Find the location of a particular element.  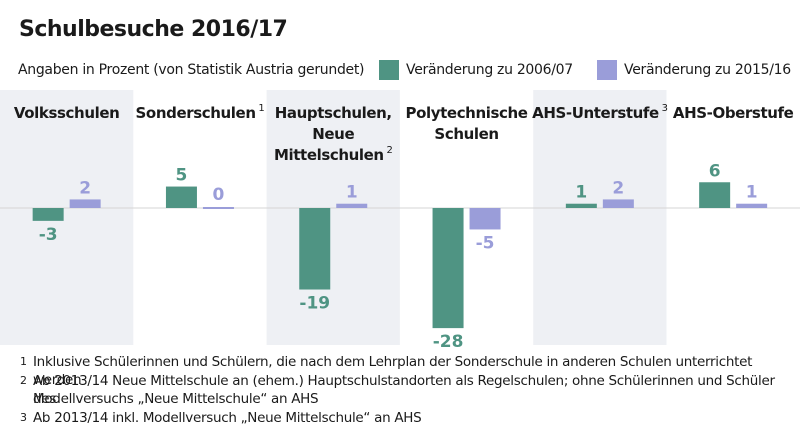

chart-title: Schulbesuche 2016/17 is located at coordinates (153, 30).